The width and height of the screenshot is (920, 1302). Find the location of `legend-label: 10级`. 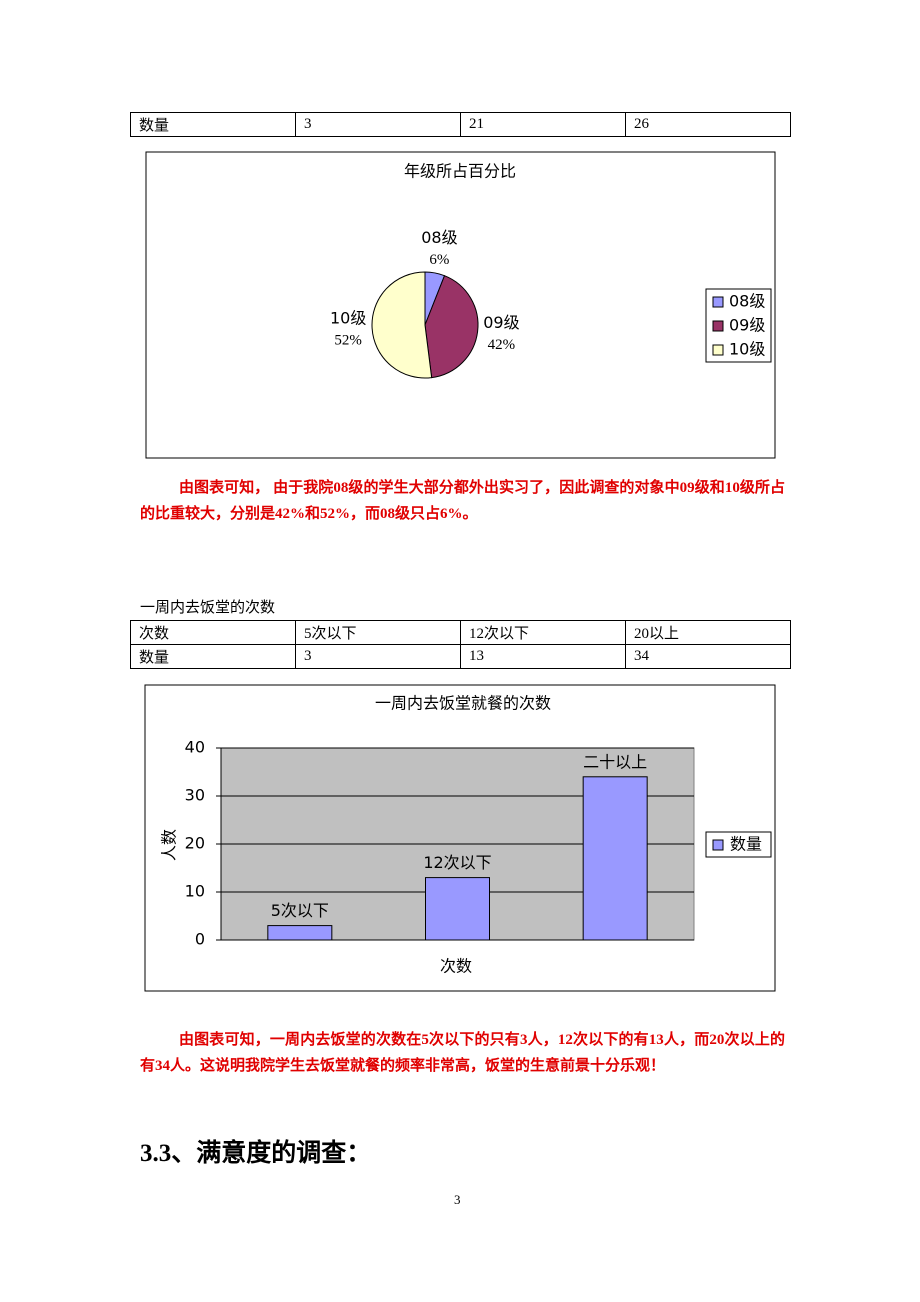

legend-label: 10级 is located at coordinates (747, 349).